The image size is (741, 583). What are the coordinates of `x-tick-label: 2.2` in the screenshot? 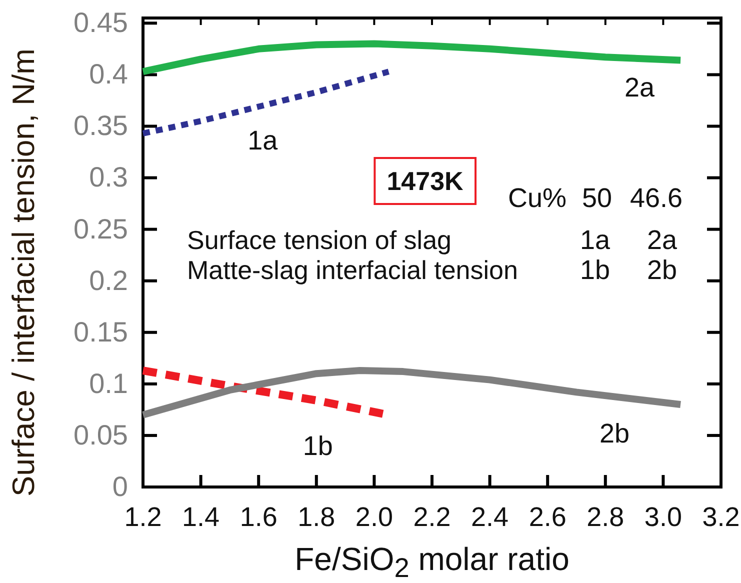 It's located at (432, 517).